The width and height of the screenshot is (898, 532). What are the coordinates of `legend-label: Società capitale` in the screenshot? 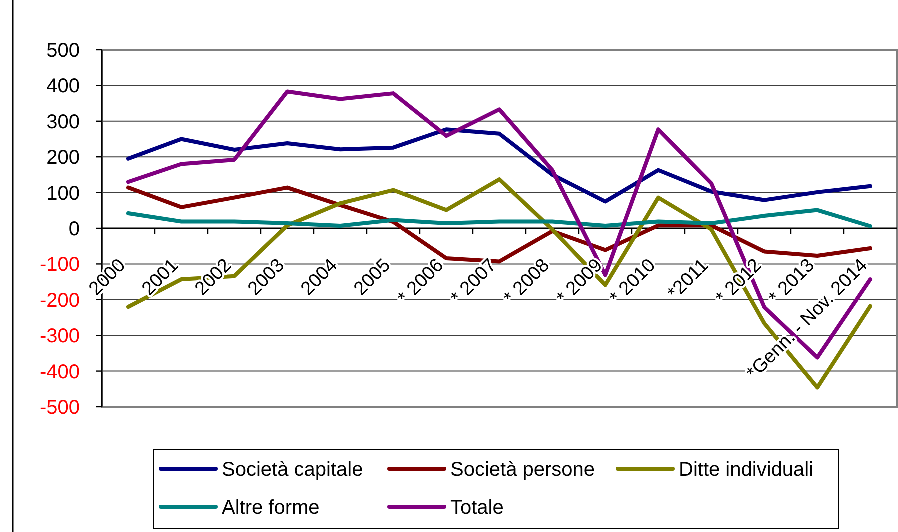 It's located at (293, 470).